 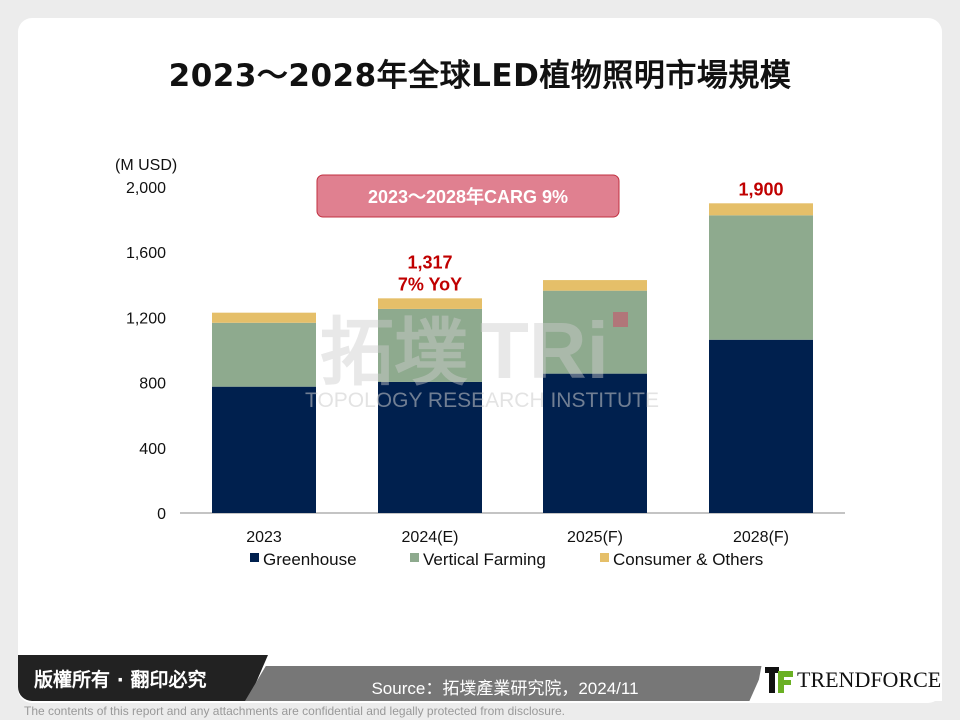 I want to click on bar-vertical-farming-2028f, so click(x=761, y=277).